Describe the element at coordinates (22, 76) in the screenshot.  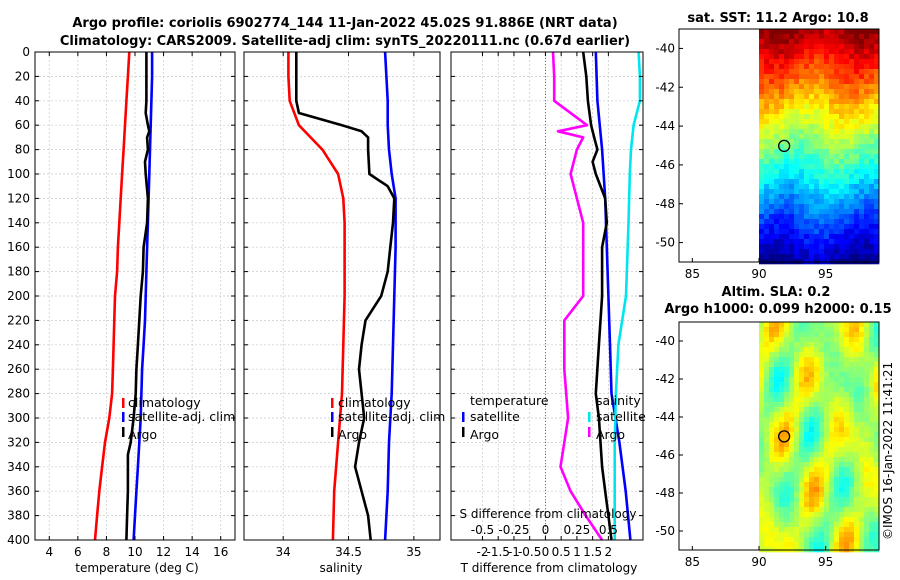
I see `y-tick-label: 20` at that location.